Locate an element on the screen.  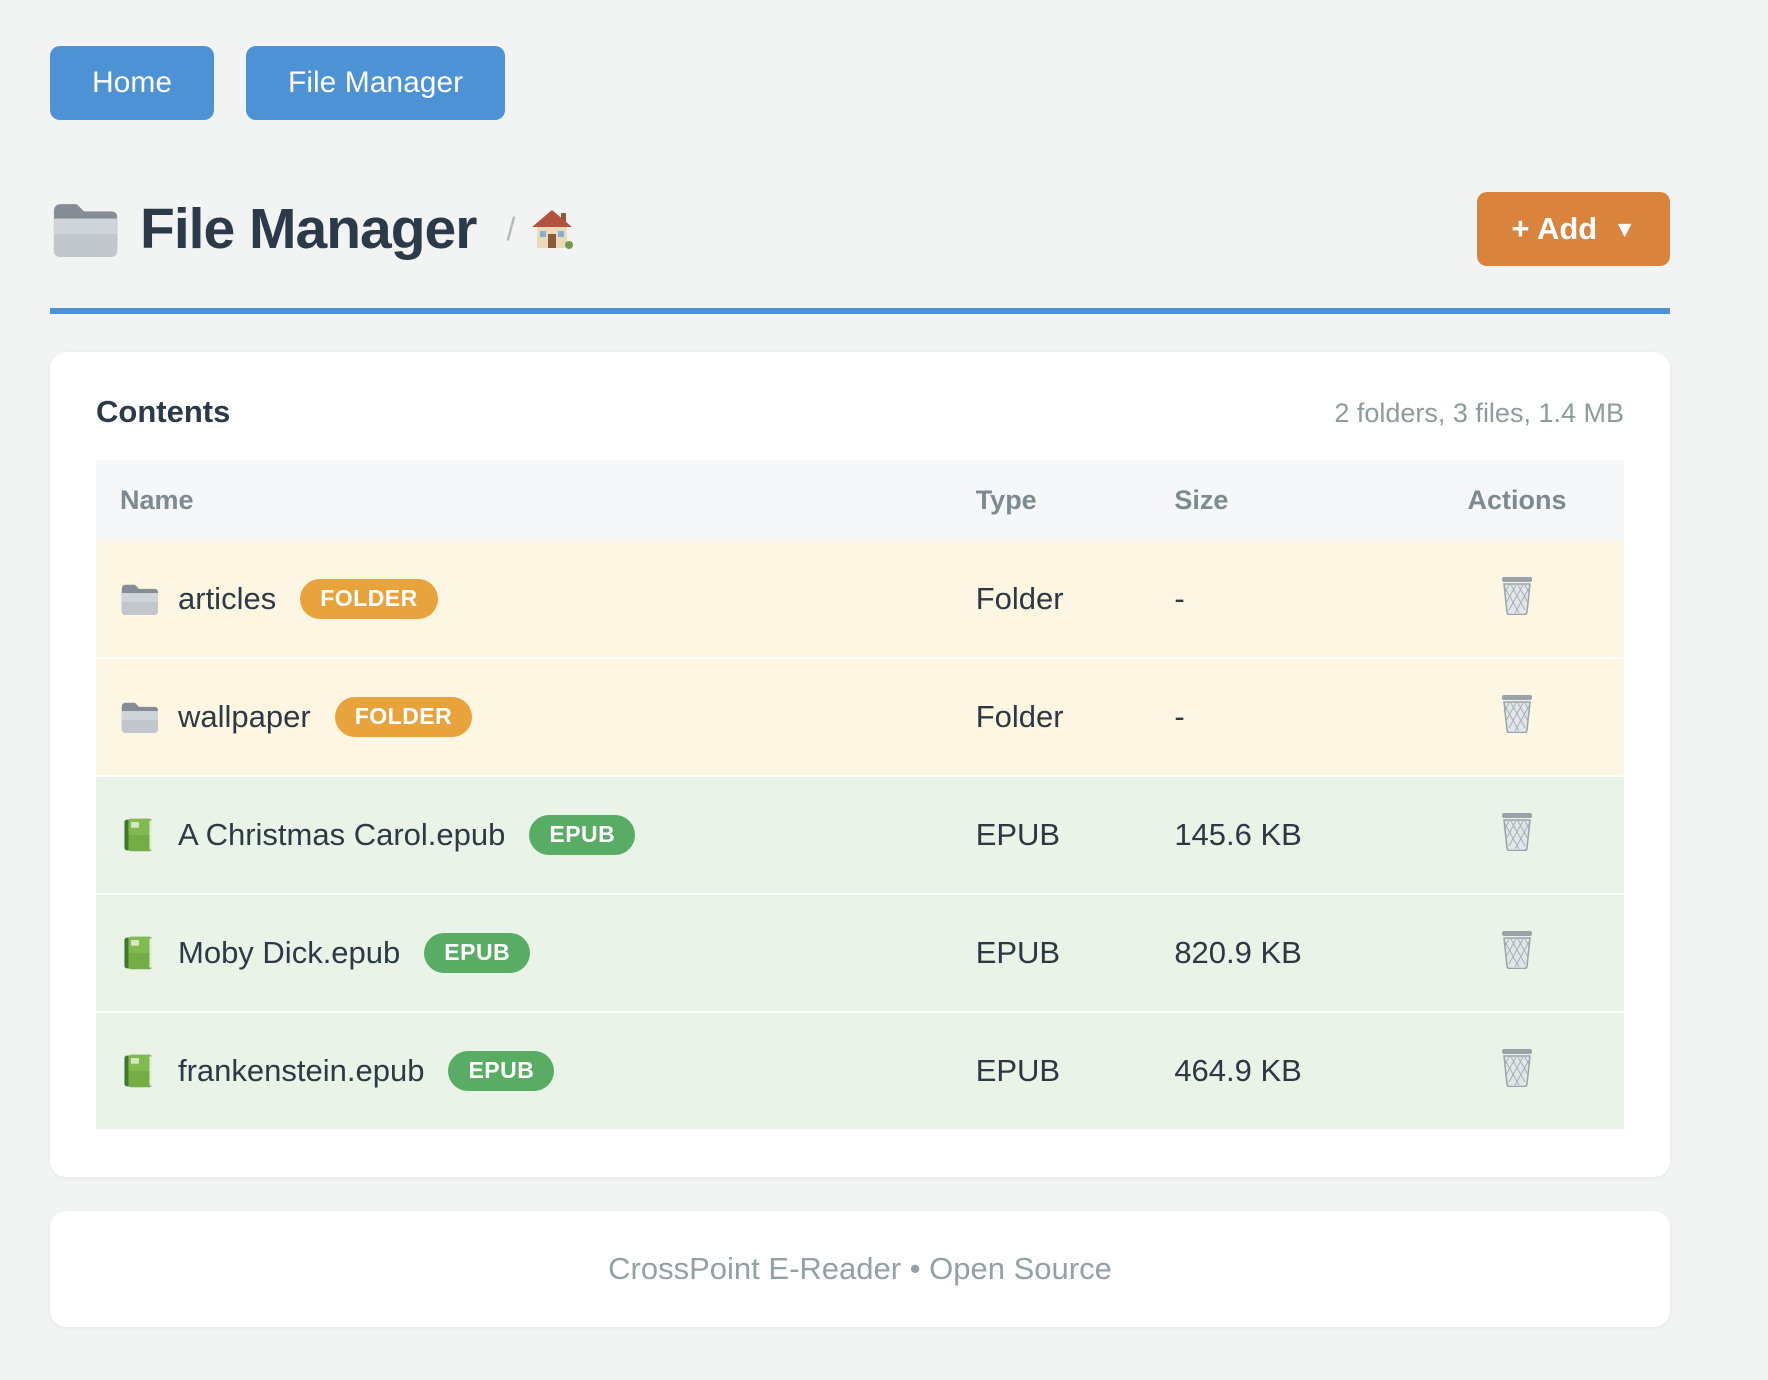
size-cell: 464.9 KB is located at coordinates (1280, 1071).